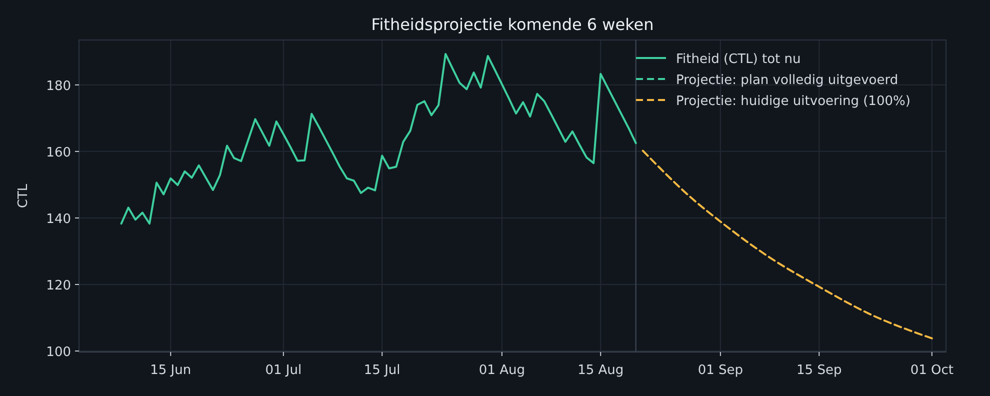 The image size is (990, 396). Describe the element at coordinates (738, 59) in the screenshot. I see `legend-label: Fitheid (CTL) tot nu` at that location.